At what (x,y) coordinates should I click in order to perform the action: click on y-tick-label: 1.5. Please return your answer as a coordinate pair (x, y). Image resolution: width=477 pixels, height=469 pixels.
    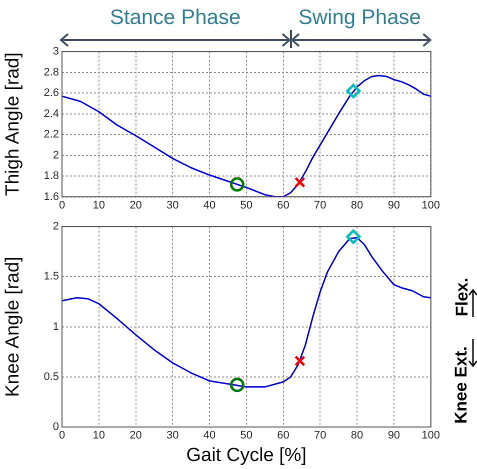
    Looking at the image, I should click on (51, 276).